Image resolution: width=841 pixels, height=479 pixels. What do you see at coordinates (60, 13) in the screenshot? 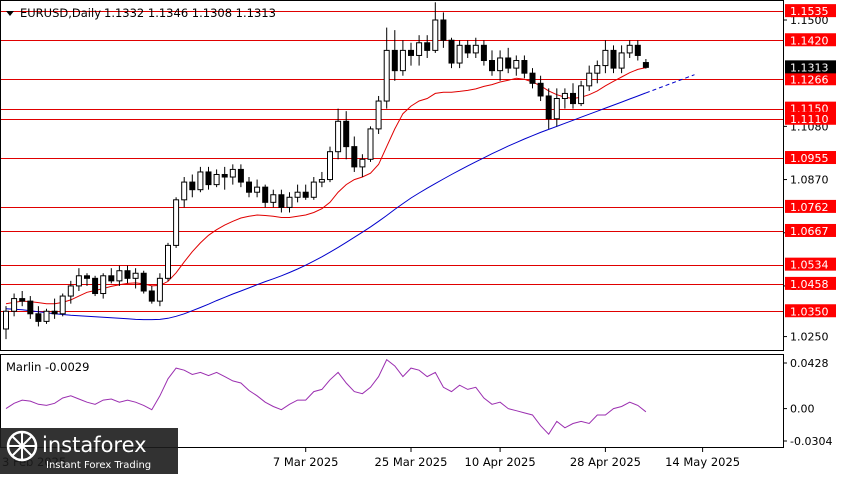
I see `symbol-timeframe: EURUSD,Daily` at bounding box center [60, 13].